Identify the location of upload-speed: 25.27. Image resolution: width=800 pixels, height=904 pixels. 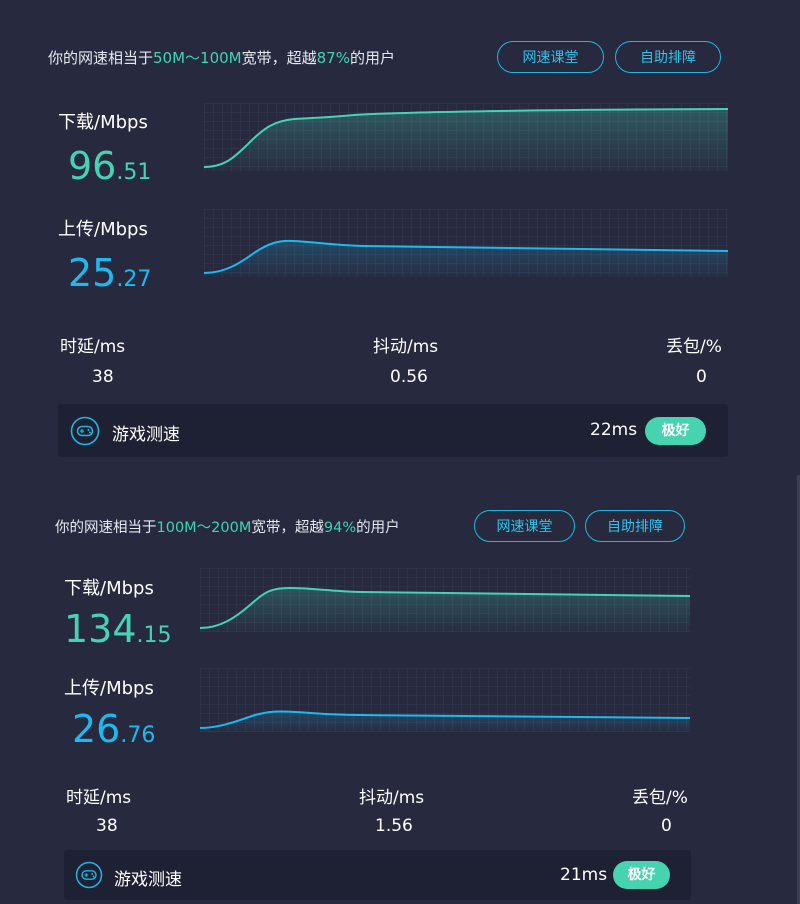
(109, 273).